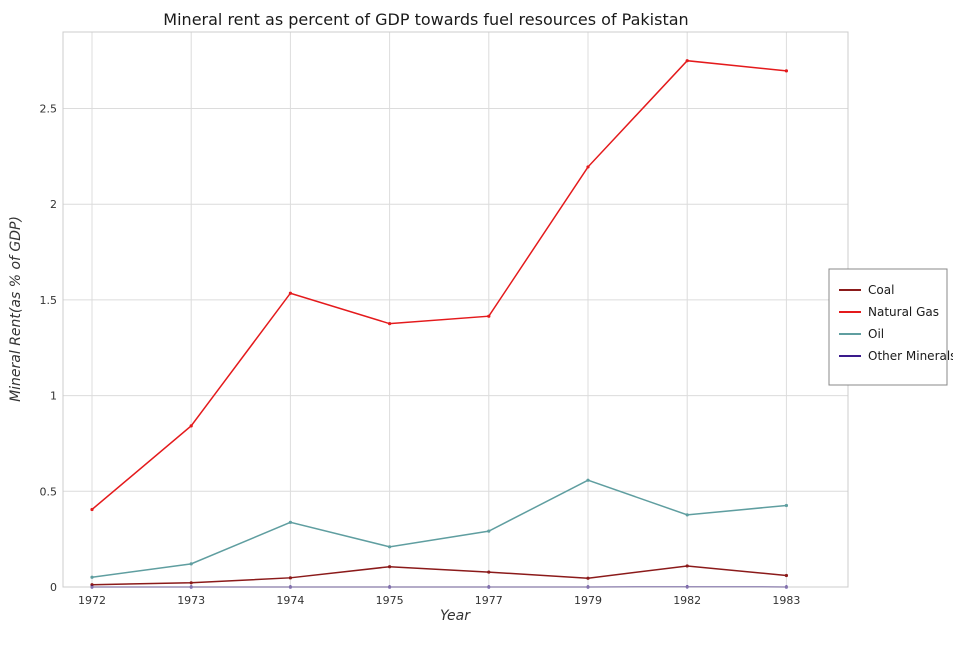  I want to click on legend-label-natural-gas: Natural Gas, so click(903, 312).